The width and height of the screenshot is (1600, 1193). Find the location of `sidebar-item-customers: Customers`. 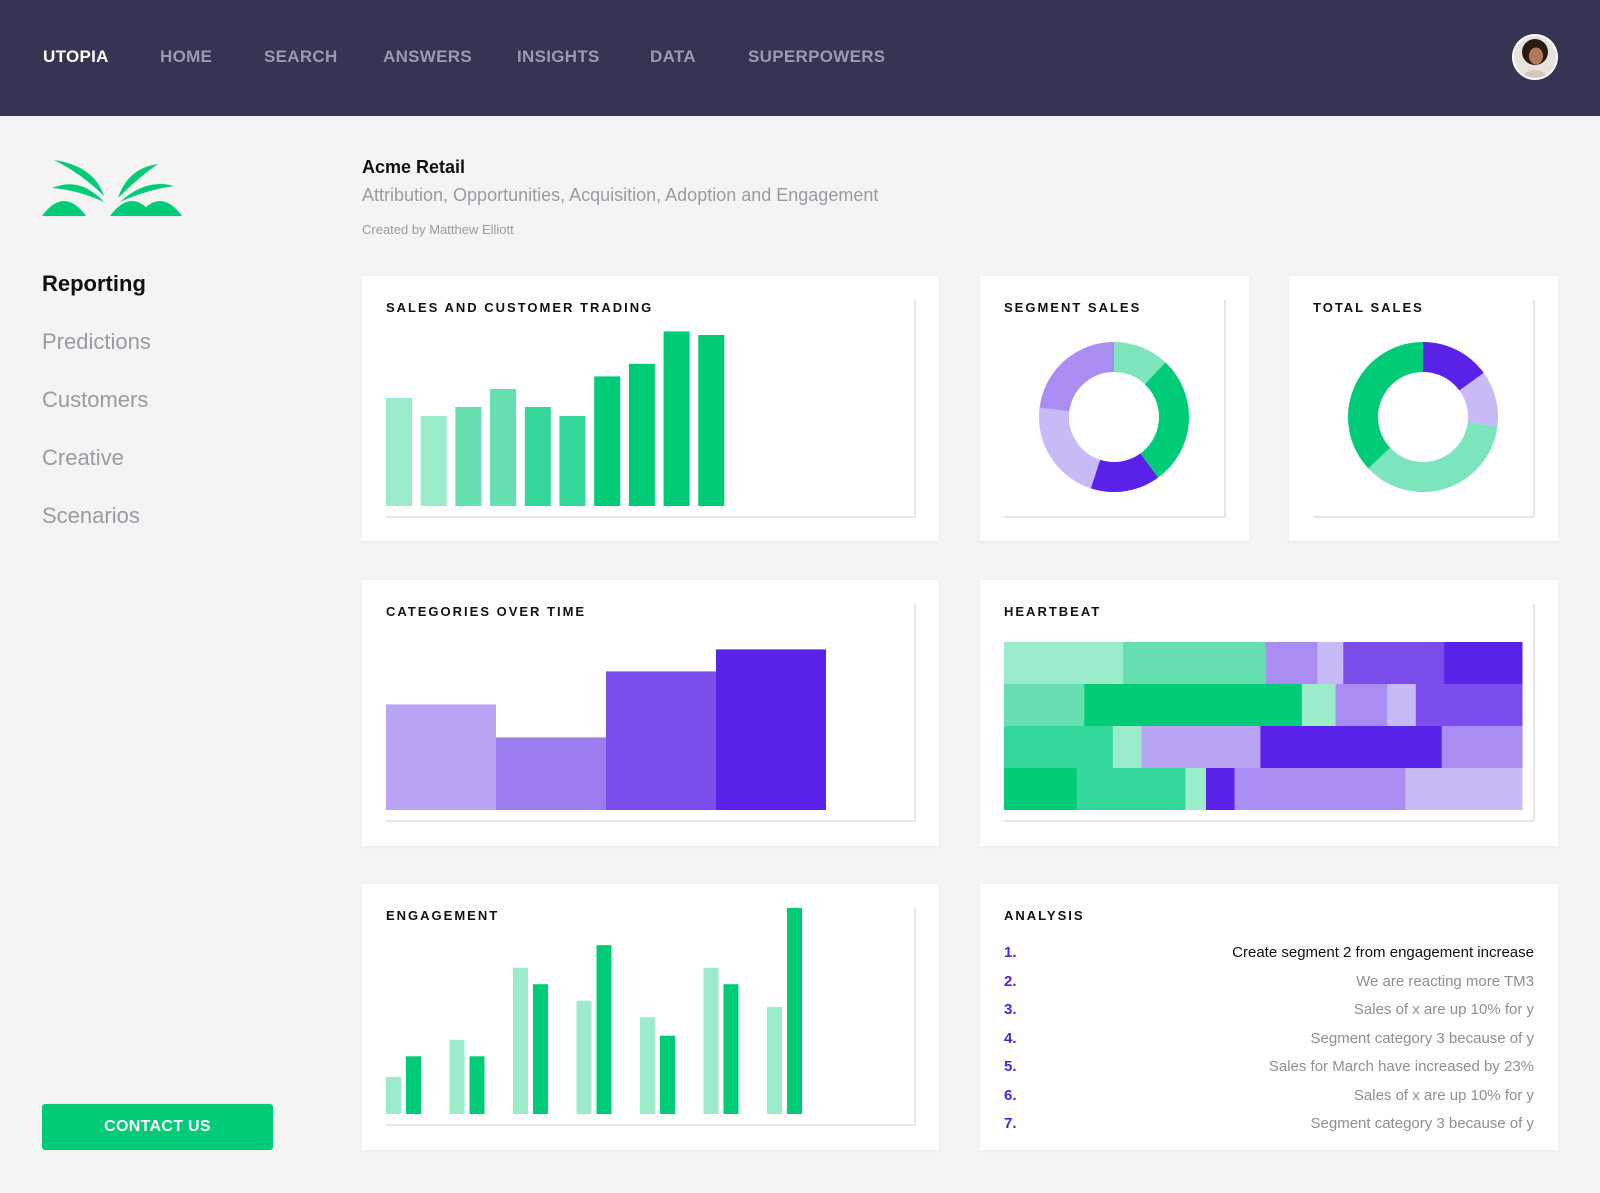

sidebar-item-customers: Customers is located at coordinates (95, 399).